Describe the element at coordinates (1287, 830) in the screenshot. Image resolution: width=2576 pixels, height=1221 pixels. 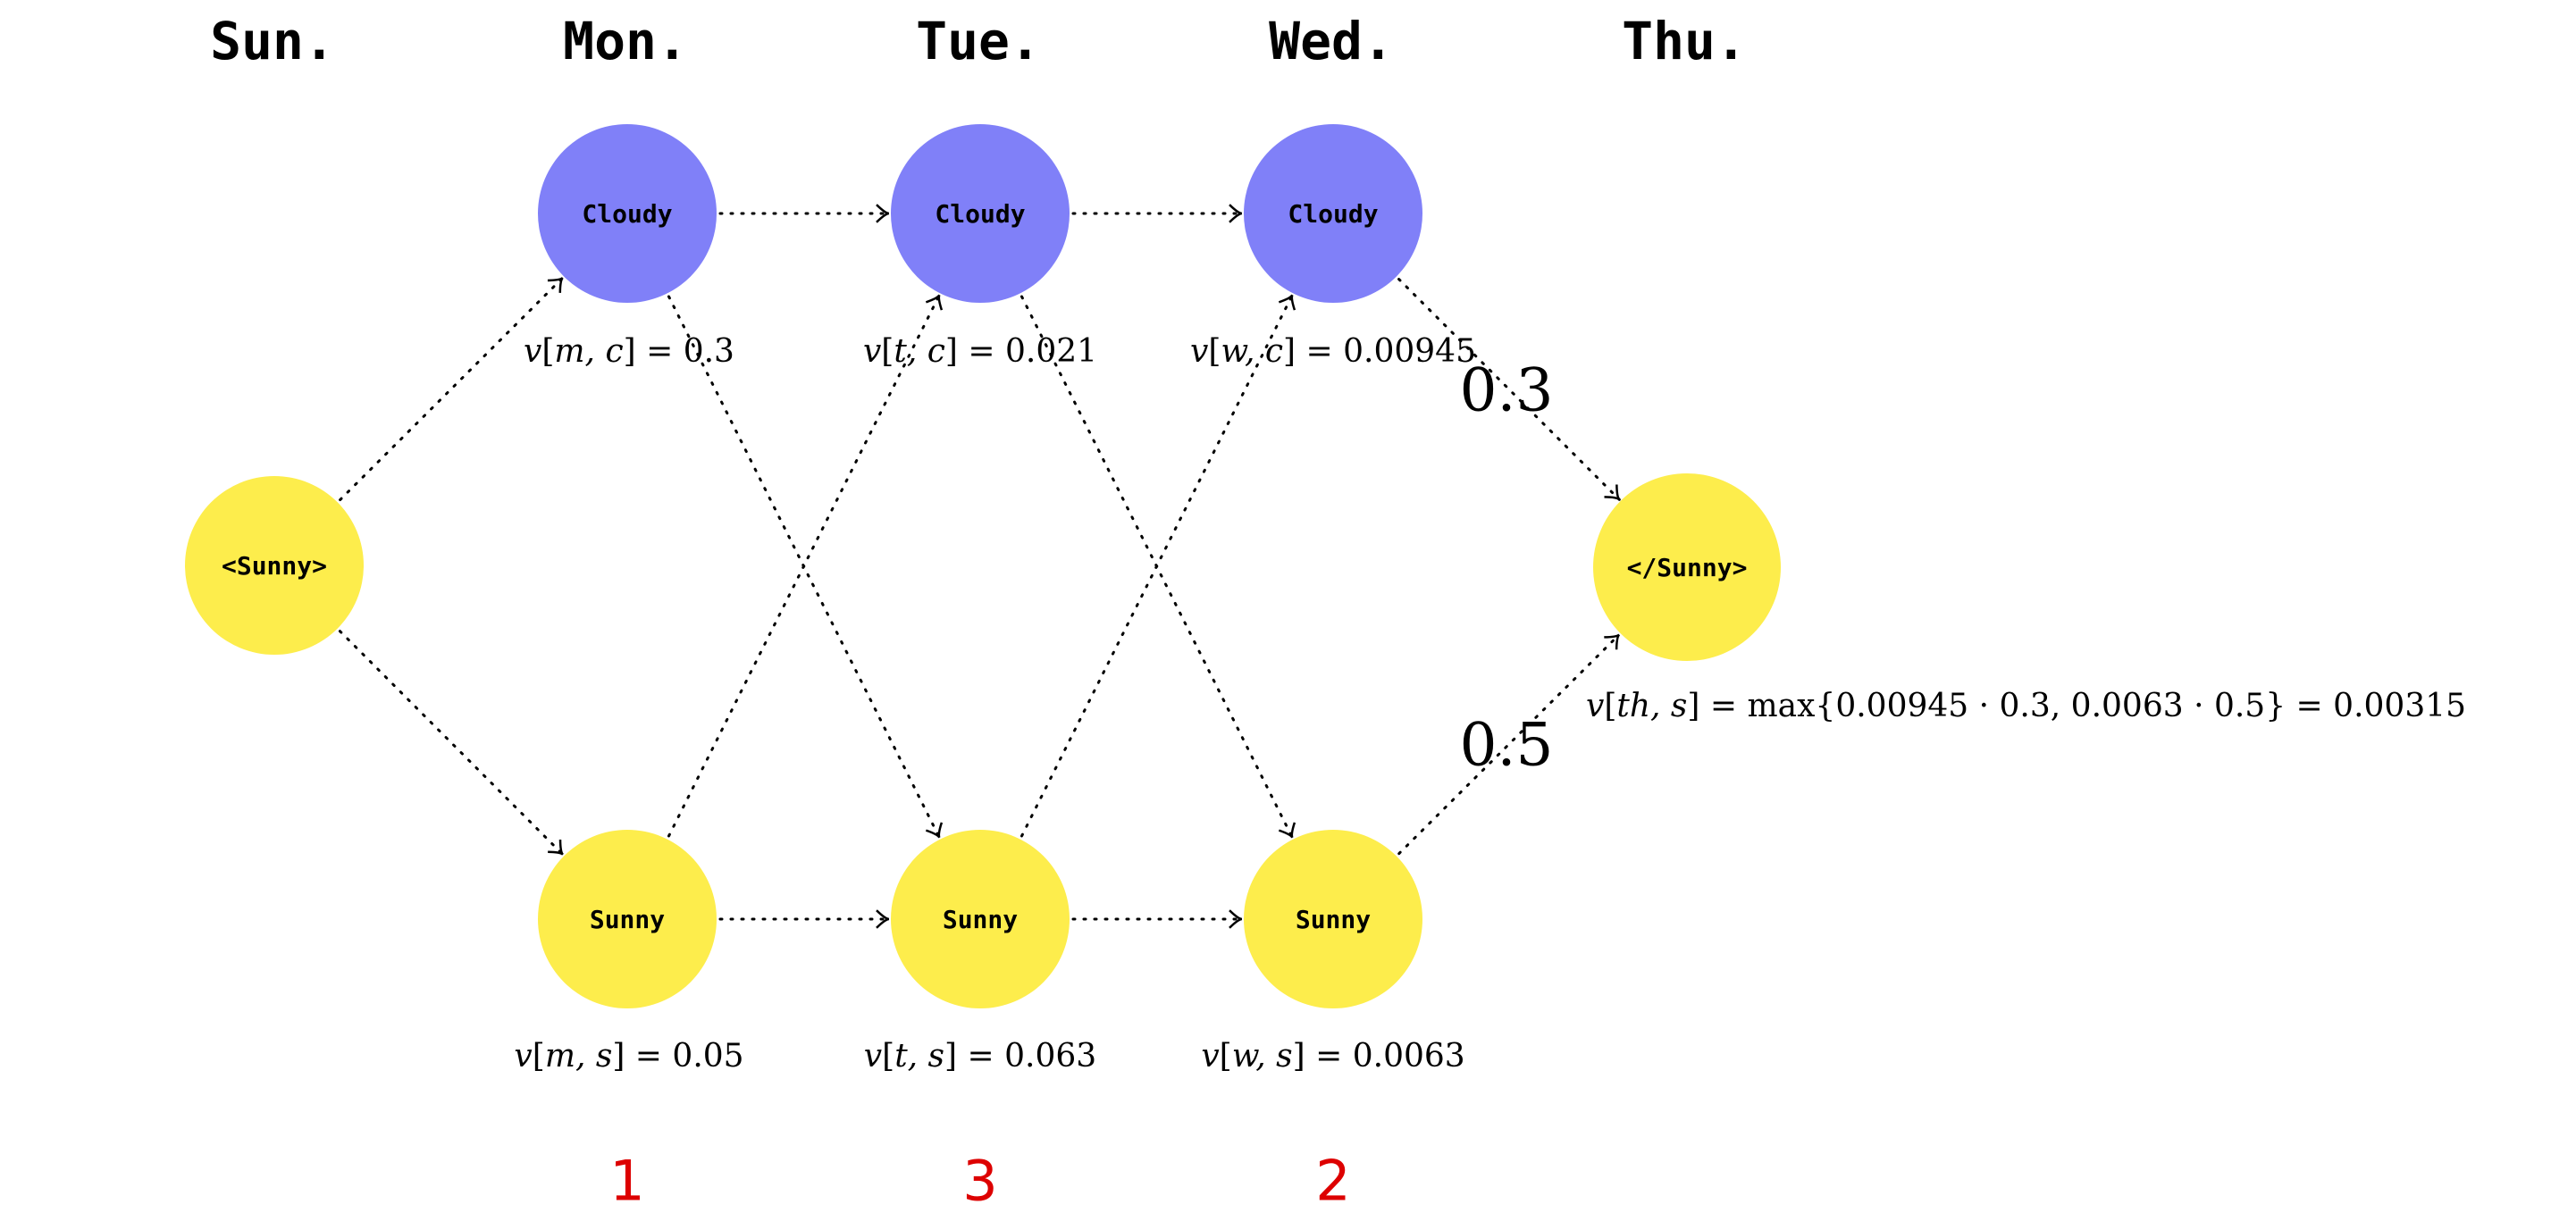
I see `arrowhead-tue_c-to-wed_s` at that location.